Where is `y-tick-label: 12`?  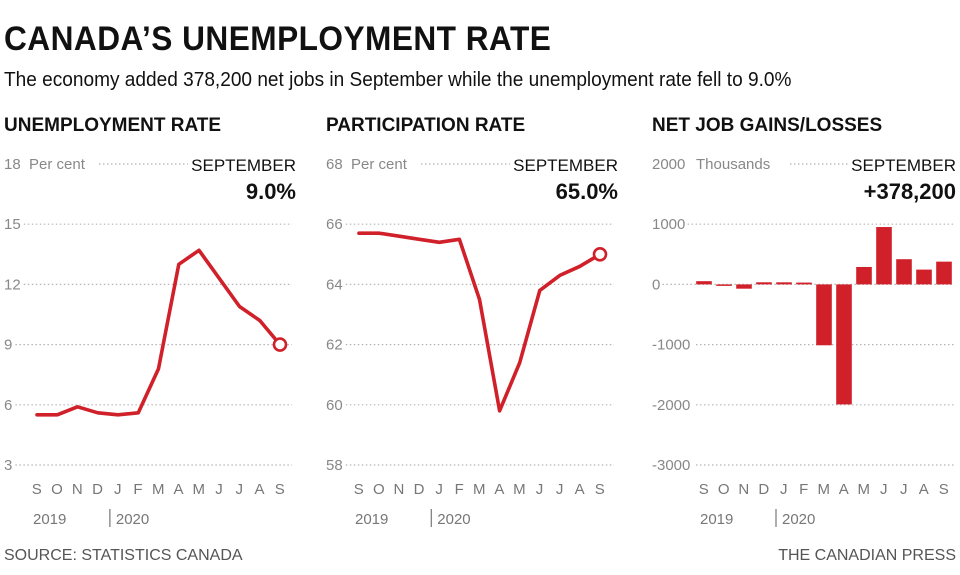
y-tick-label: 12 is located at coordinates (12, 284).